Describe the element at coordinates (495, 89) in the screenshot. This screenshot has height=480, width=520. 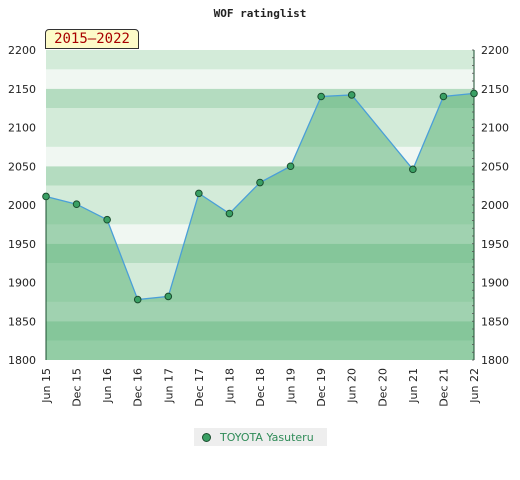
I see `y-tick-label-right: 2150` at that location.